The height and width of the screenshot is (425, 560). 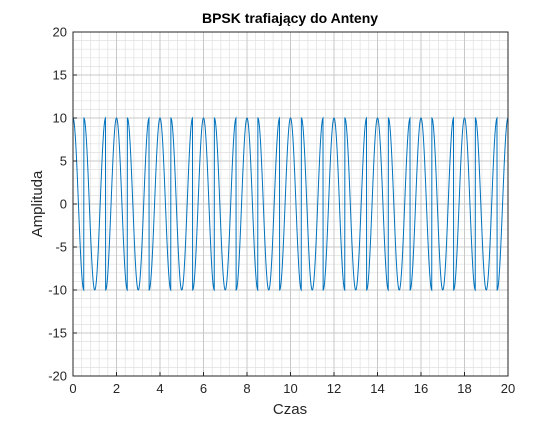 What do you see at coordinates (72, 388) in the screenshot?
I see `x-tick-label: 0` at bounding box center [72, 388].